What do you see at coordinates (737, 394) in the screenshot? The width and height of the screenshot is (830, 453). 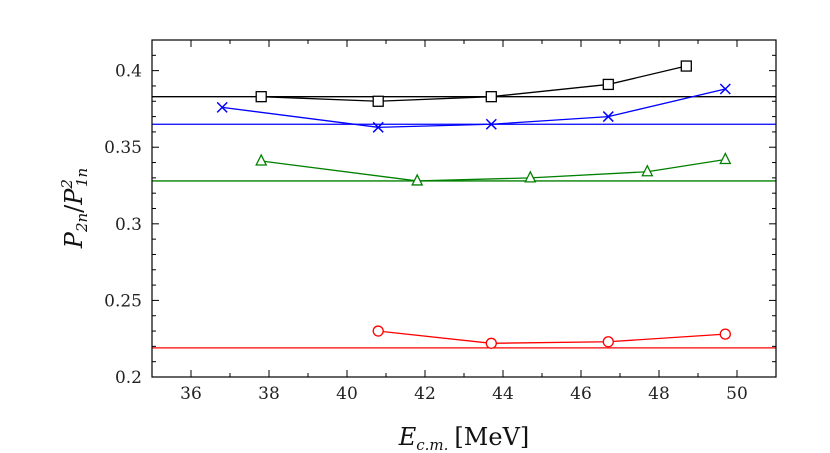 I see `x-tick-label: 50` at bounding box center [737, 394].